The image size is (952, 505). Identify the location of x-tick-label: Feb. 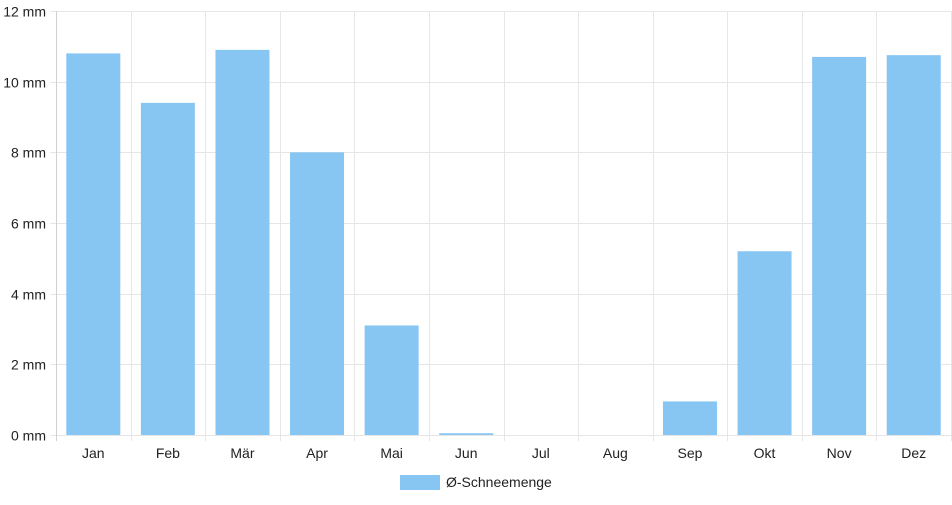
(168, 453).